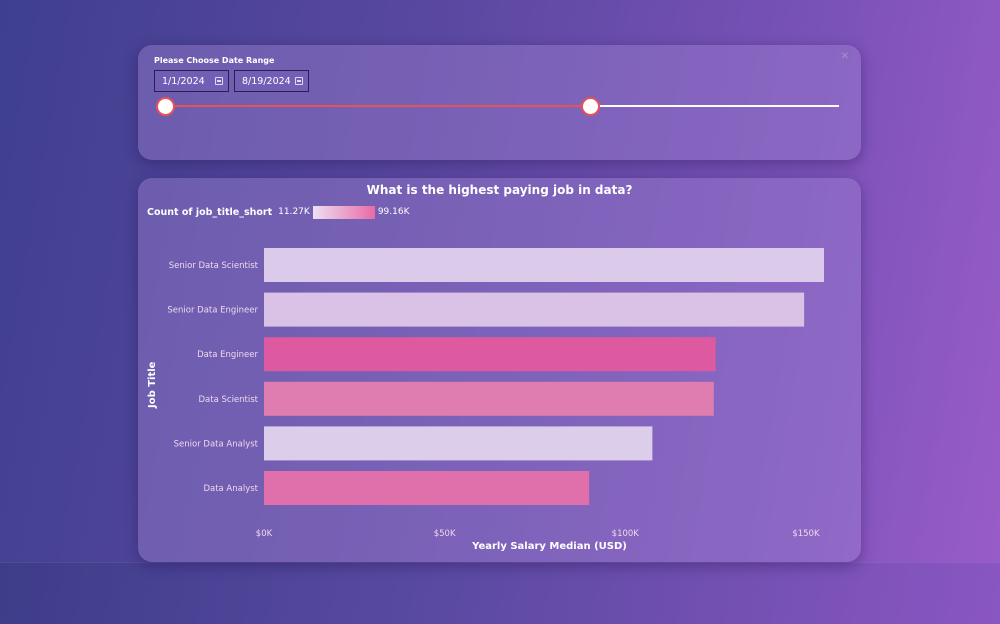 The width and height of the screenshot is (1000, 624). I want to click on chart-title: What is the highest paying job in data?, so click(499, 190).